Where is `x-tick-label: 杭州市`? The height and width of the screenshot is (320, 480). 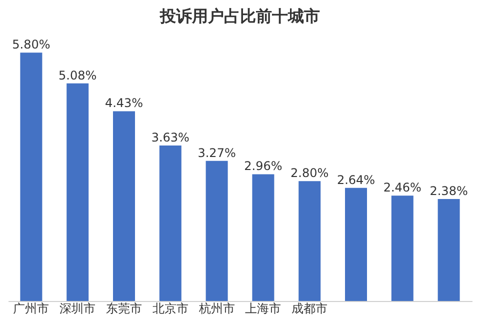
x-tick-label: 杭州市 is located at coordinates (216, 309).